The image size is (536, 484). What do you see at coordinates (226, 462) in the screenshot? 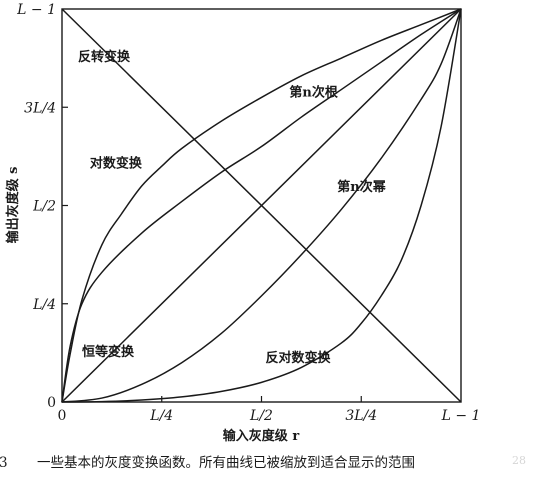
I see `caption-text: 一些基本的灰度变换函数。所有曲线已被缩放到适合显示的范围` at bounding box center [226, 462].